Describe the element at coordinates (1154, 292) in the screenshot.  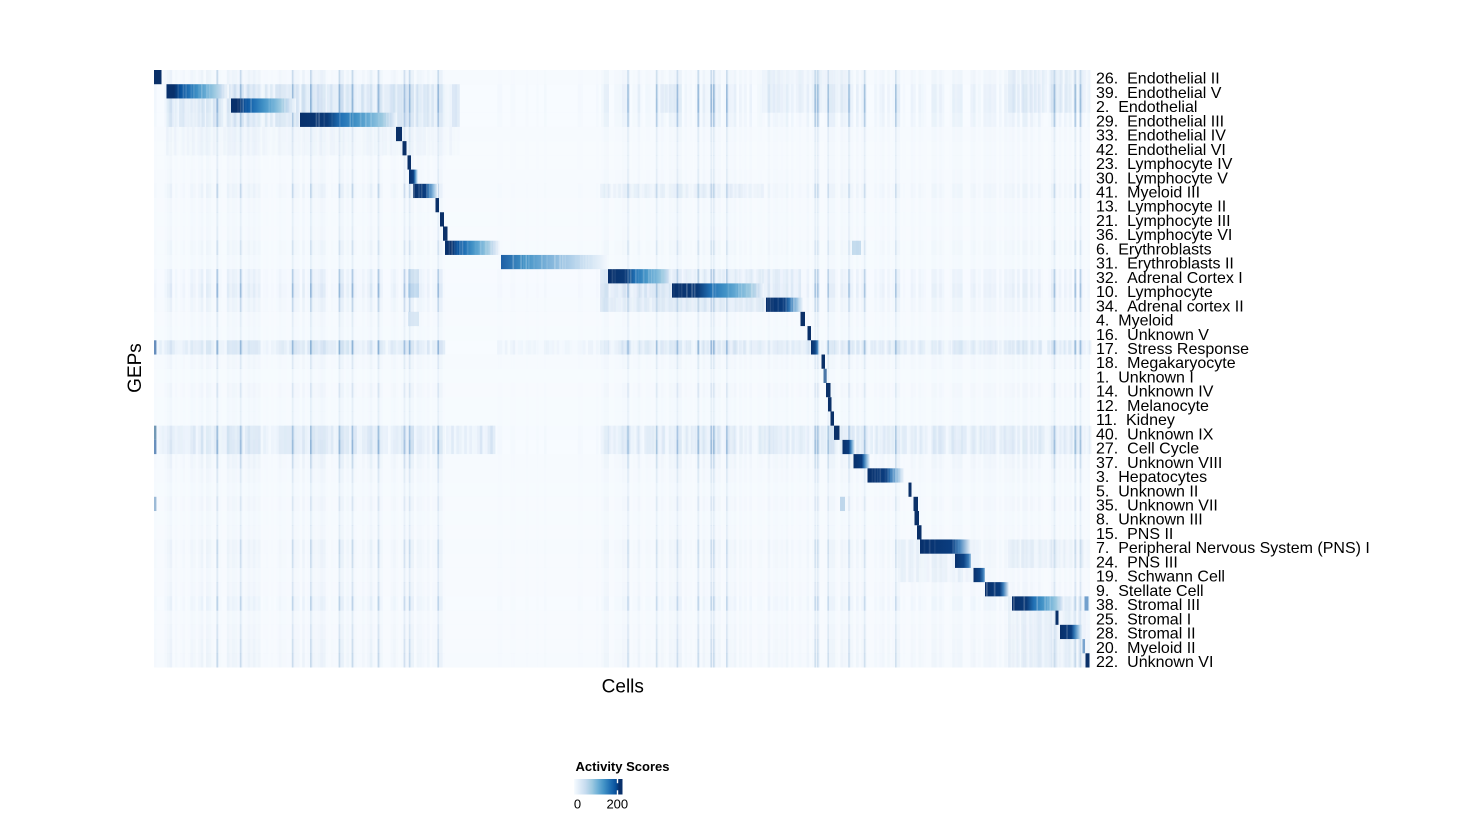
I see `svg-text: 10. Lymphocyte` at that location.